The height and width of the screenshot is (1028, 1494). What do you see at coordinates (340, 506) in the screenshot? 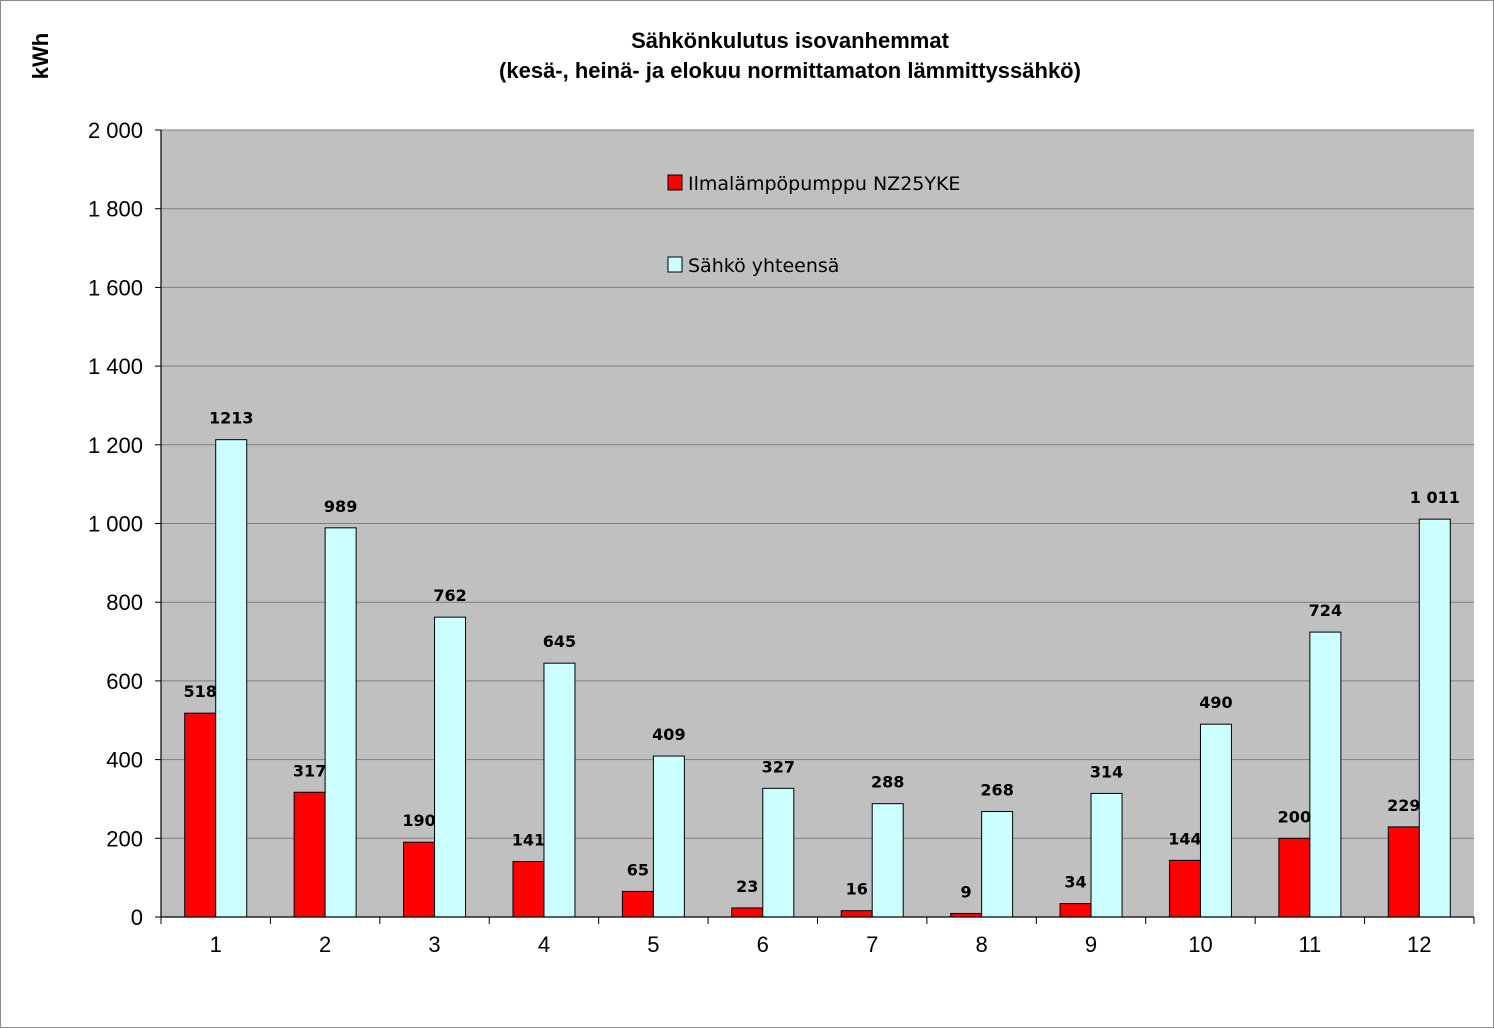
I see `data-label: 989` at bounding box center [340, 506].